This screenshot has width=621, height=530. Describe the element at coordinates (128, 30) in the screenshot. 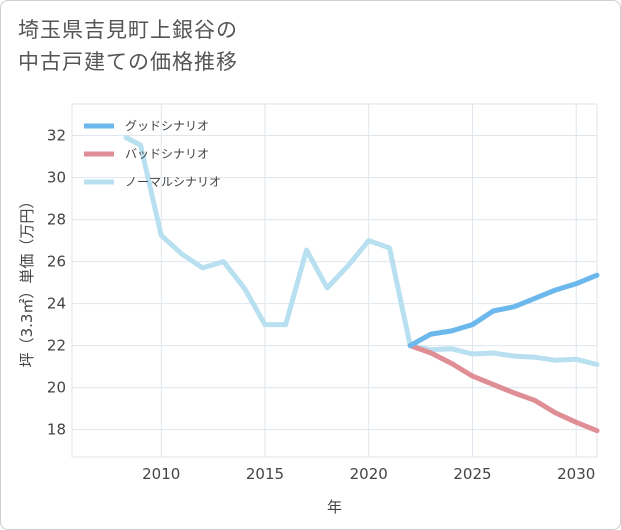

I see `title-line-1: 埼玉県吉見町上銀谷の` at that location.